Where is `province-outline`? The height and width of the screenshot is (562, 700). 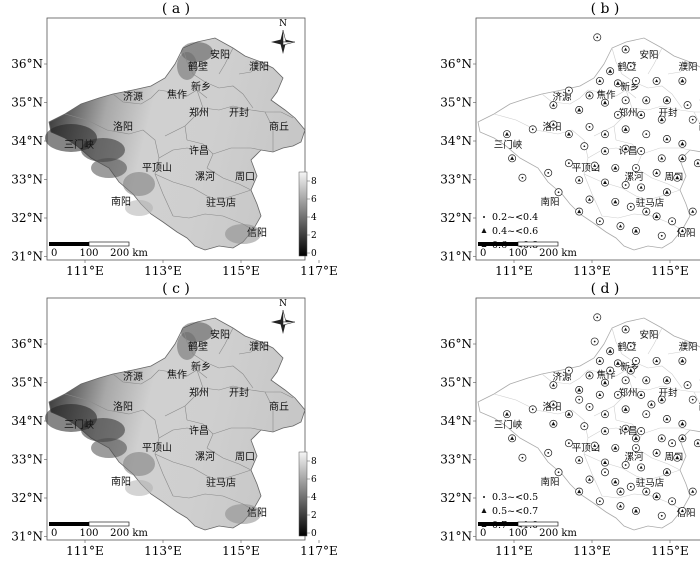 province-outline is located at coordinates (588, 144).